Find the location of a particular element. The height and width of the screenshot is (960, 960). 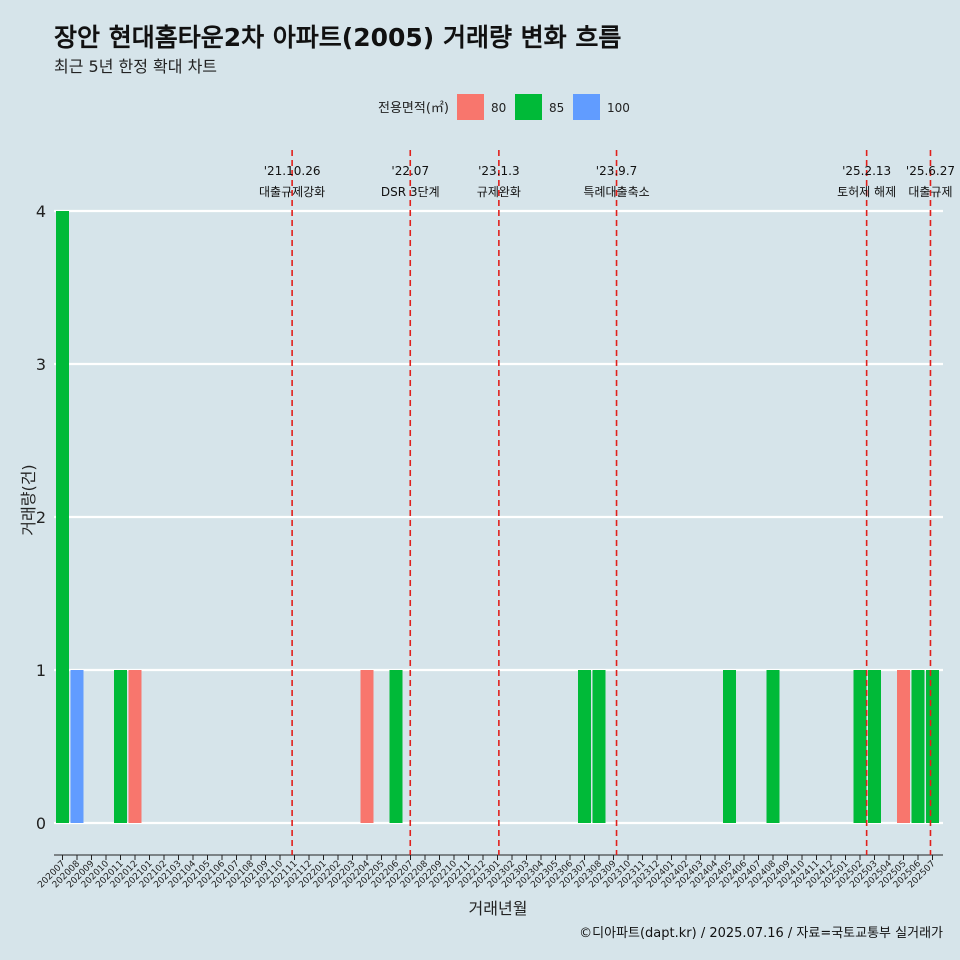

y-axis-title: 거래량(건) is located at coordinates (28, 499).